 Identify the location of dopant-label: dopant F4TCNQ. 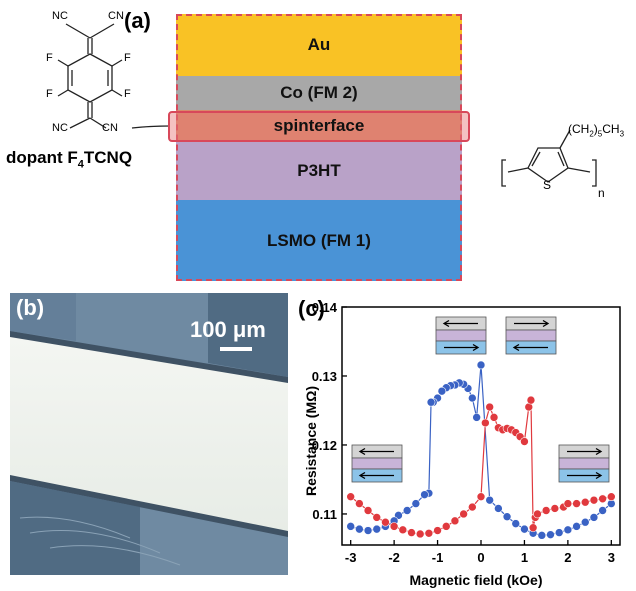
(69, 159).